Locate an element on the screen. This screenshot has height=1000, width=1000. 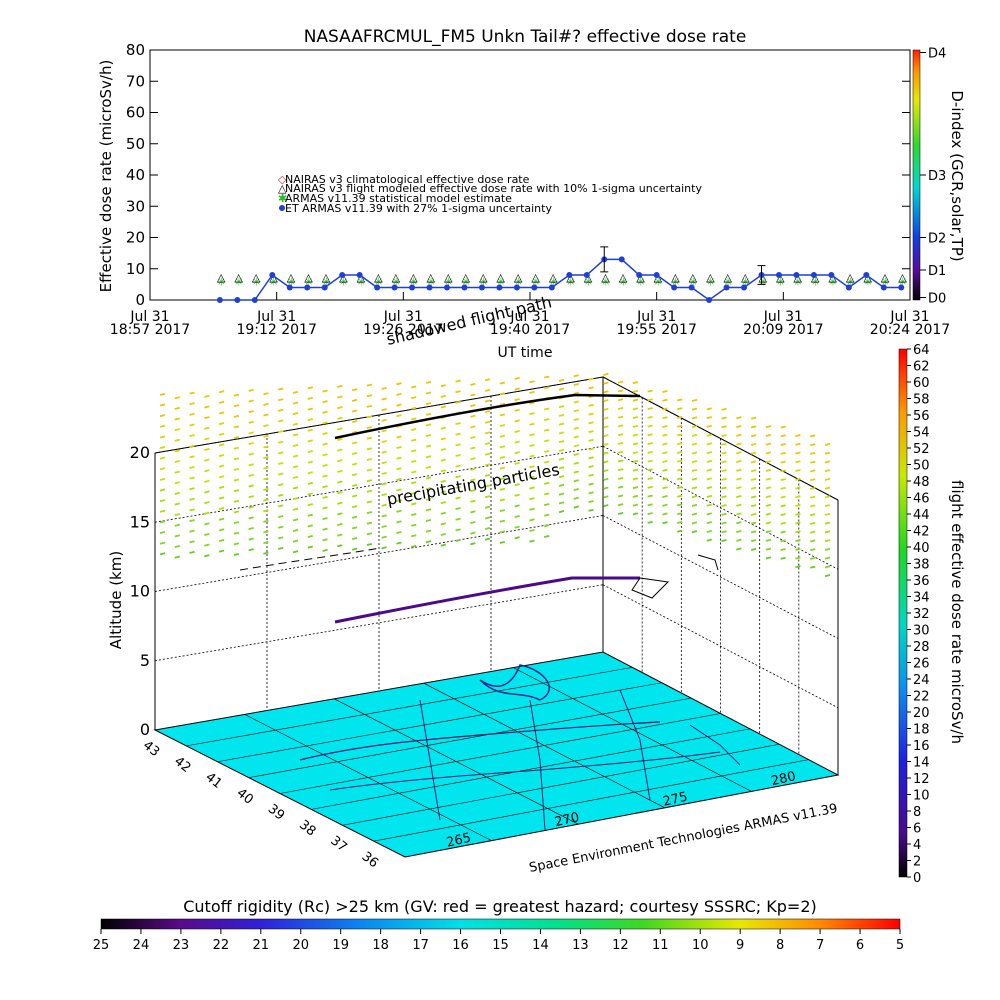
x-tick-label: 19:26 2017 is located at coordinates (403, 330).